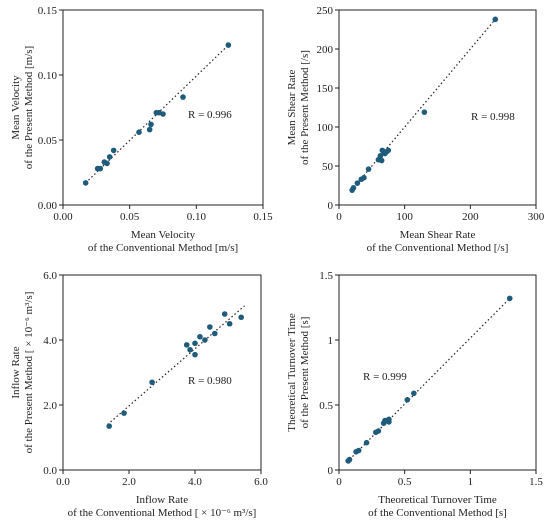 This screenshot has width=550, height=524. I want to click on y-tick-label: 100, so click(325, 128).